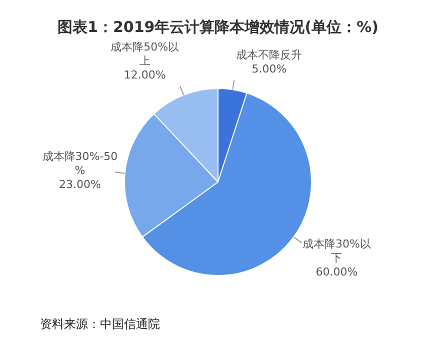  I want to click on slice-label: 成本降30%以下, so click(336, 251).